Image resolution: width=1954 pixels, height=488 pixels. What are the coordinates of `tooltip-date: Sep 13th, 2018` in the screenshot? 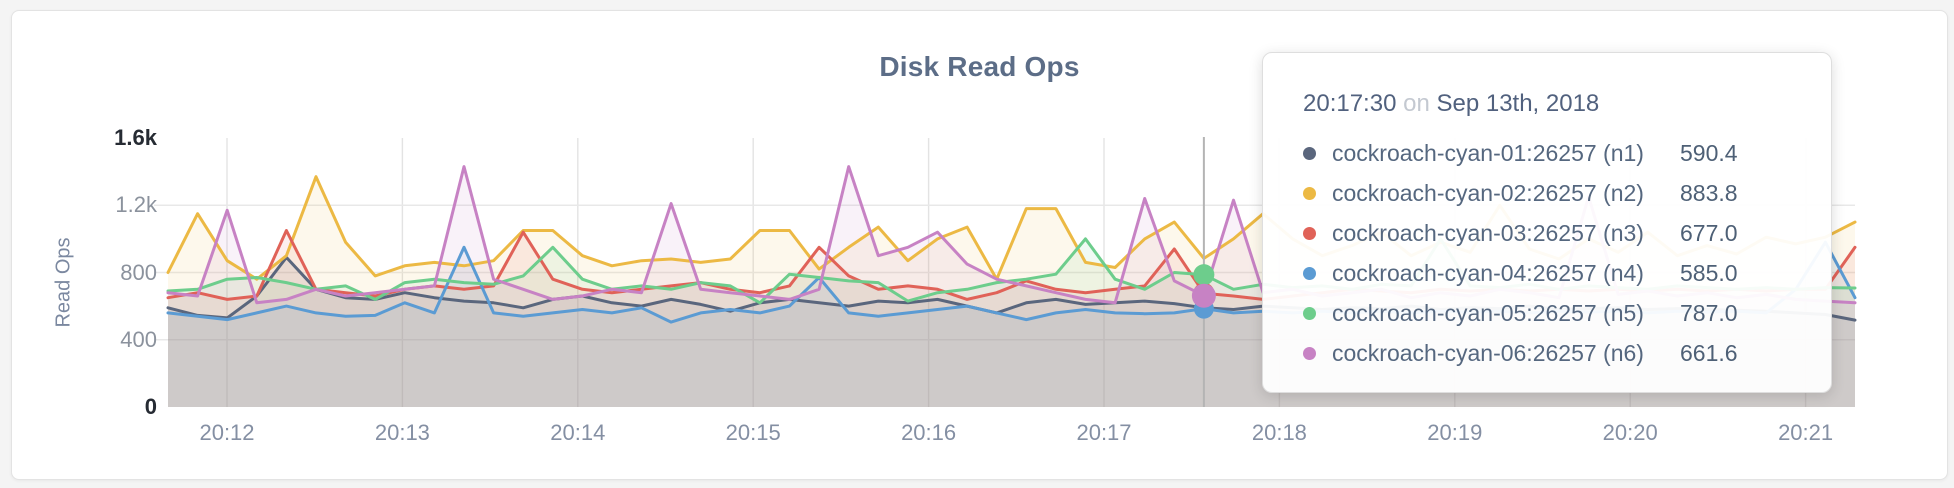 It's located at (1518, 103).